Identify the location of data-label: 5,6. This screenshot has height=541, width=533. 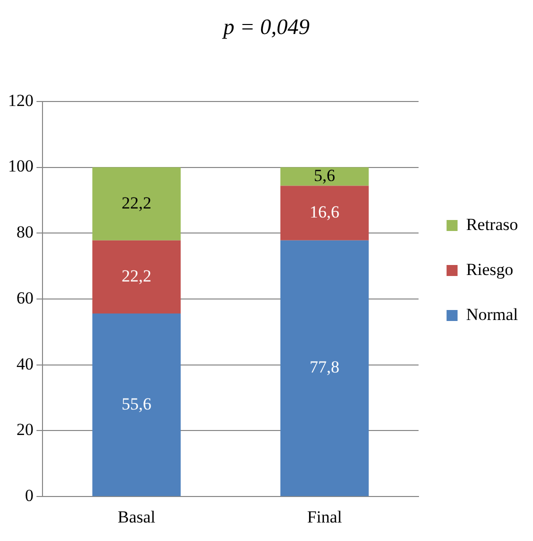
(325, 175).